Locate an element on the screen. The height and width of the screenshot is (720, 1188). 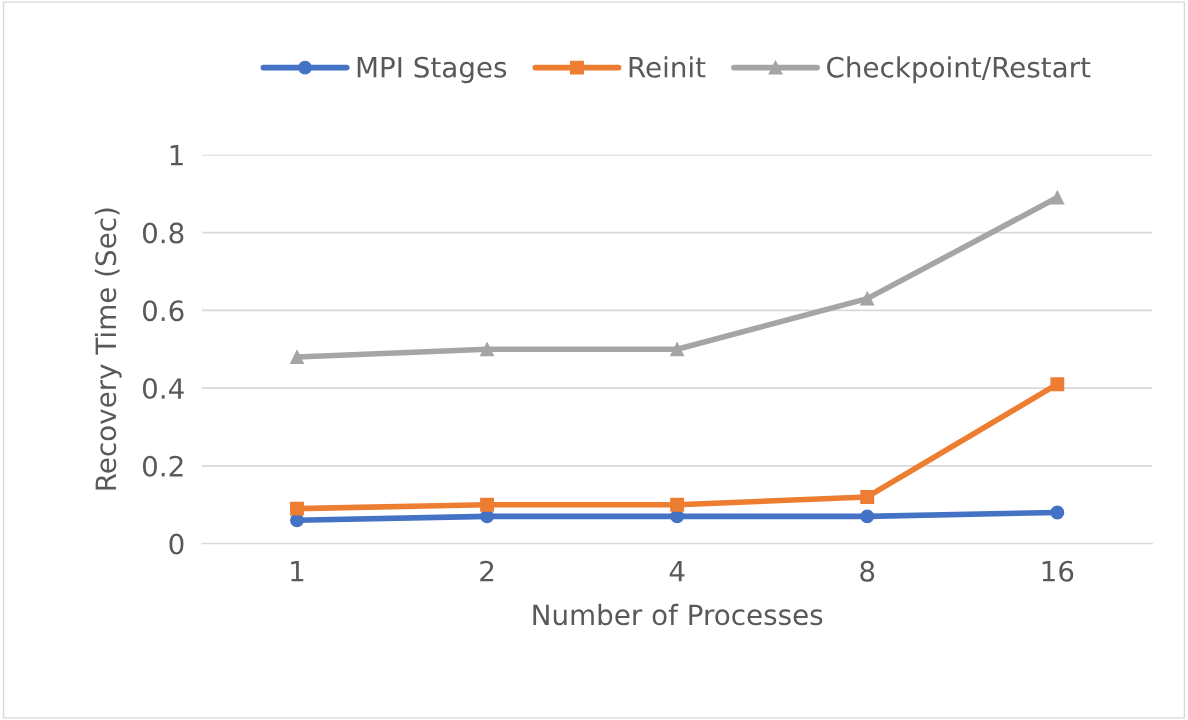
y-tick-label: 0.2 is located at coordinates (162, 466).